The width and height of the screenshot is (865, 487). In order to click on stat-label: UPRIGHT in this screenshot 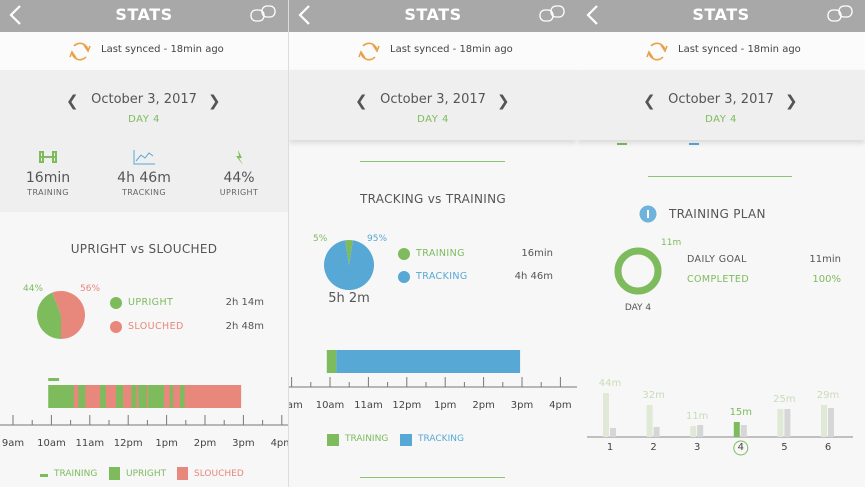, I will do `click(239, 192)`.